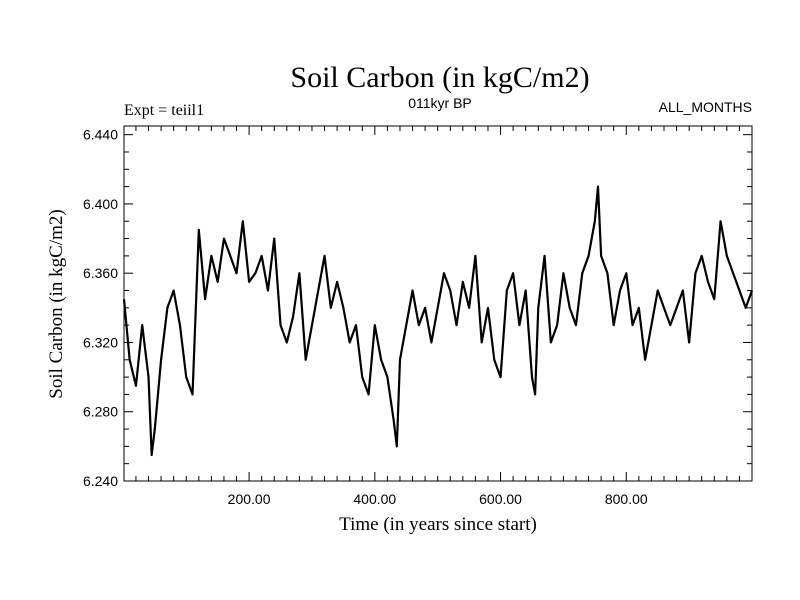  Describe the element at coordinates (100, 204) in the screenshot. I see `y-tick-label: 6.400` at that location.